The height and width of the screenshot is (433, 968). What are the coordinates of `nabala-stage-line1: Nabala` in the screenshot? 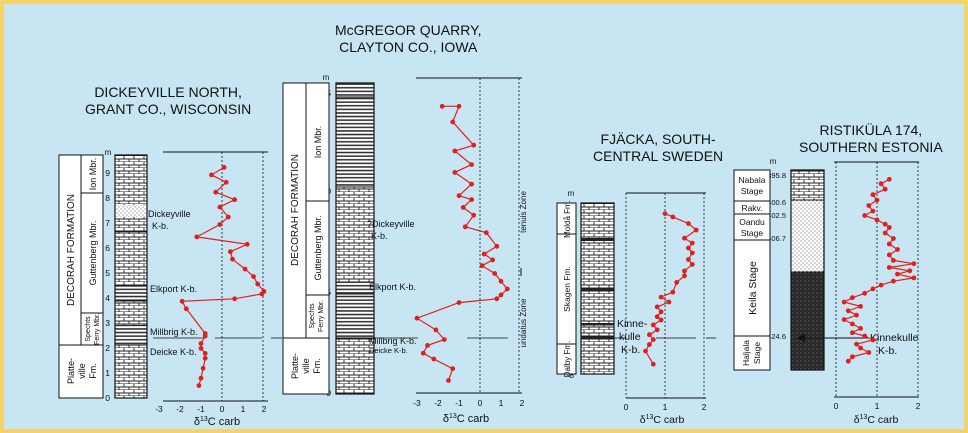 It's located at (752, 180).